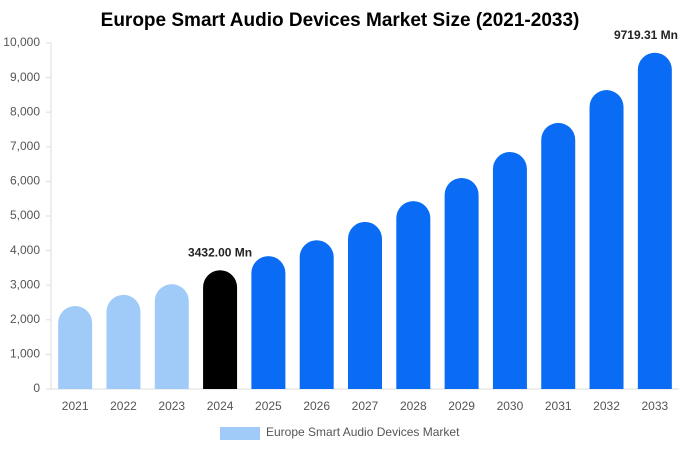  What do you see at coordinates (36, 388) in the screenshot?
I see `y-tick-label: 0` at bounding box center [36, 388].